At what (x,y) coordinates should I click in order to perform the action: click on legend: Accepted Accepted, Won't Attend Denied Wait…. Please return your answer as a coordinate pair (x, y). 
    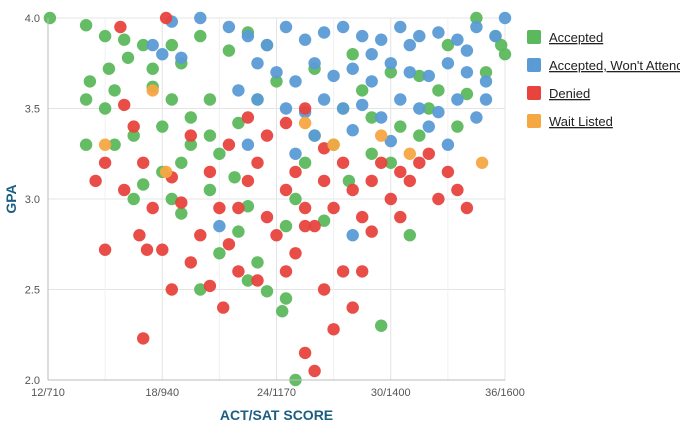
    Looking at the image, I should click on (603, 79).